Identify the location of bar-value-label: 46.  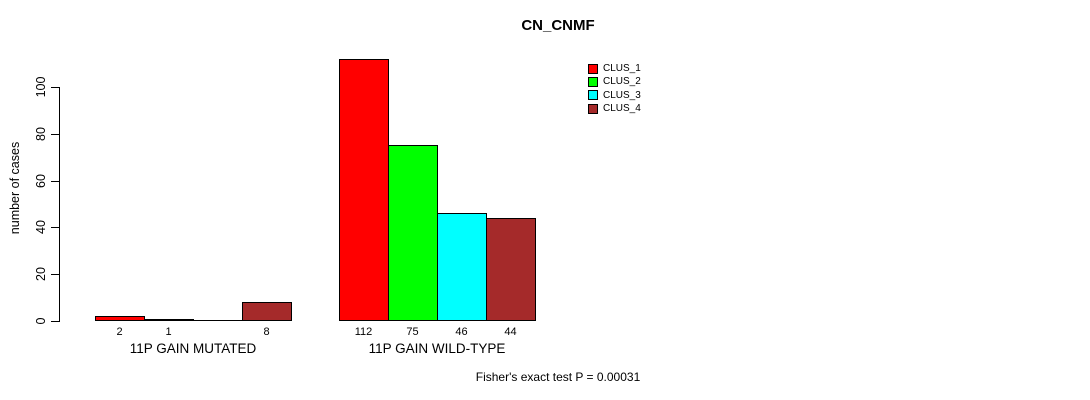
(461, 332).